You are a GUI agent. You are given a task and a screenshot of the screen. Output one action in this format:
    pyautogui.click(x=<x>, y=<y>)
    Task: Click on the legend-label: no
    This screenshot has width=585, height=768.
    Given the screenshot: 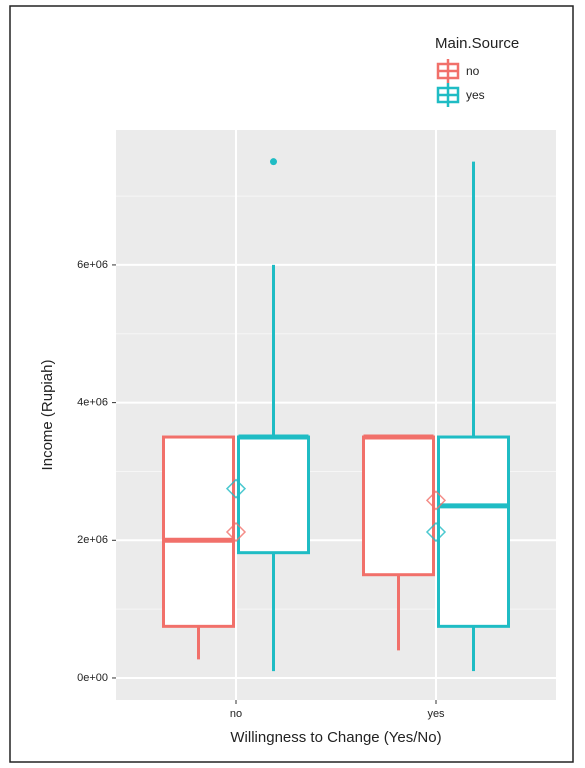 What is the action you would take?
    pyautogui.click(x=473, y=71)
    